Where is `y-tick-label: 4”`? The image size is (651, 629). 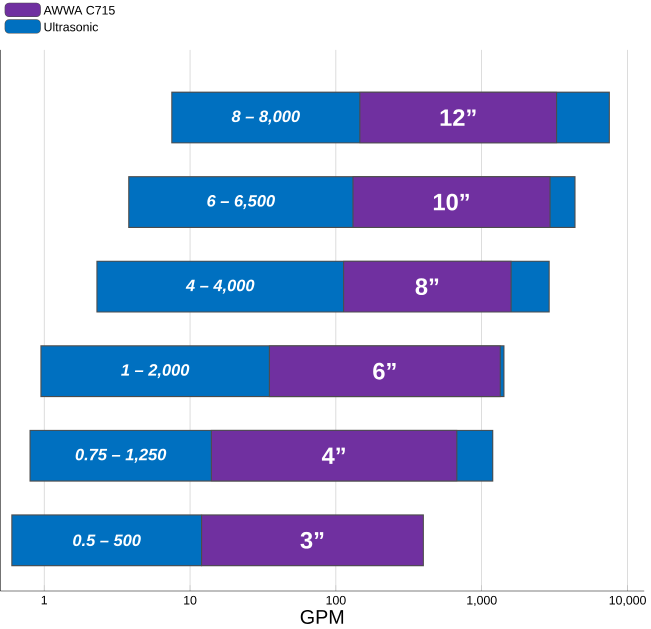 y-tick-label: 4” is located at coordinates (333, 456).